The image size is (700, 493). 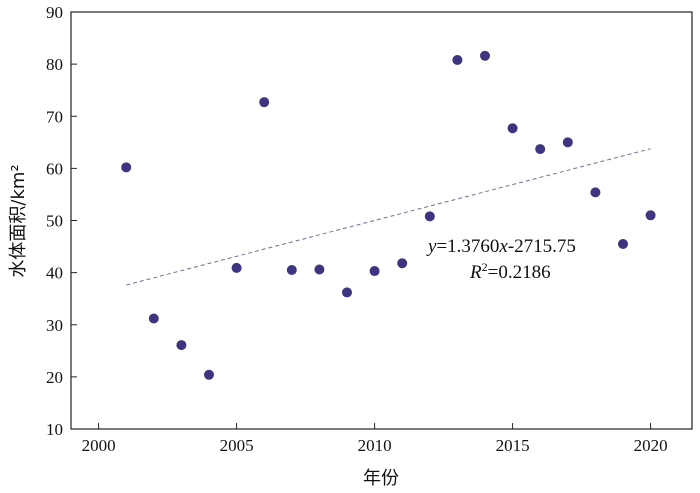 I want to click on y-tick-label: 10, so click(x=54, y=429).